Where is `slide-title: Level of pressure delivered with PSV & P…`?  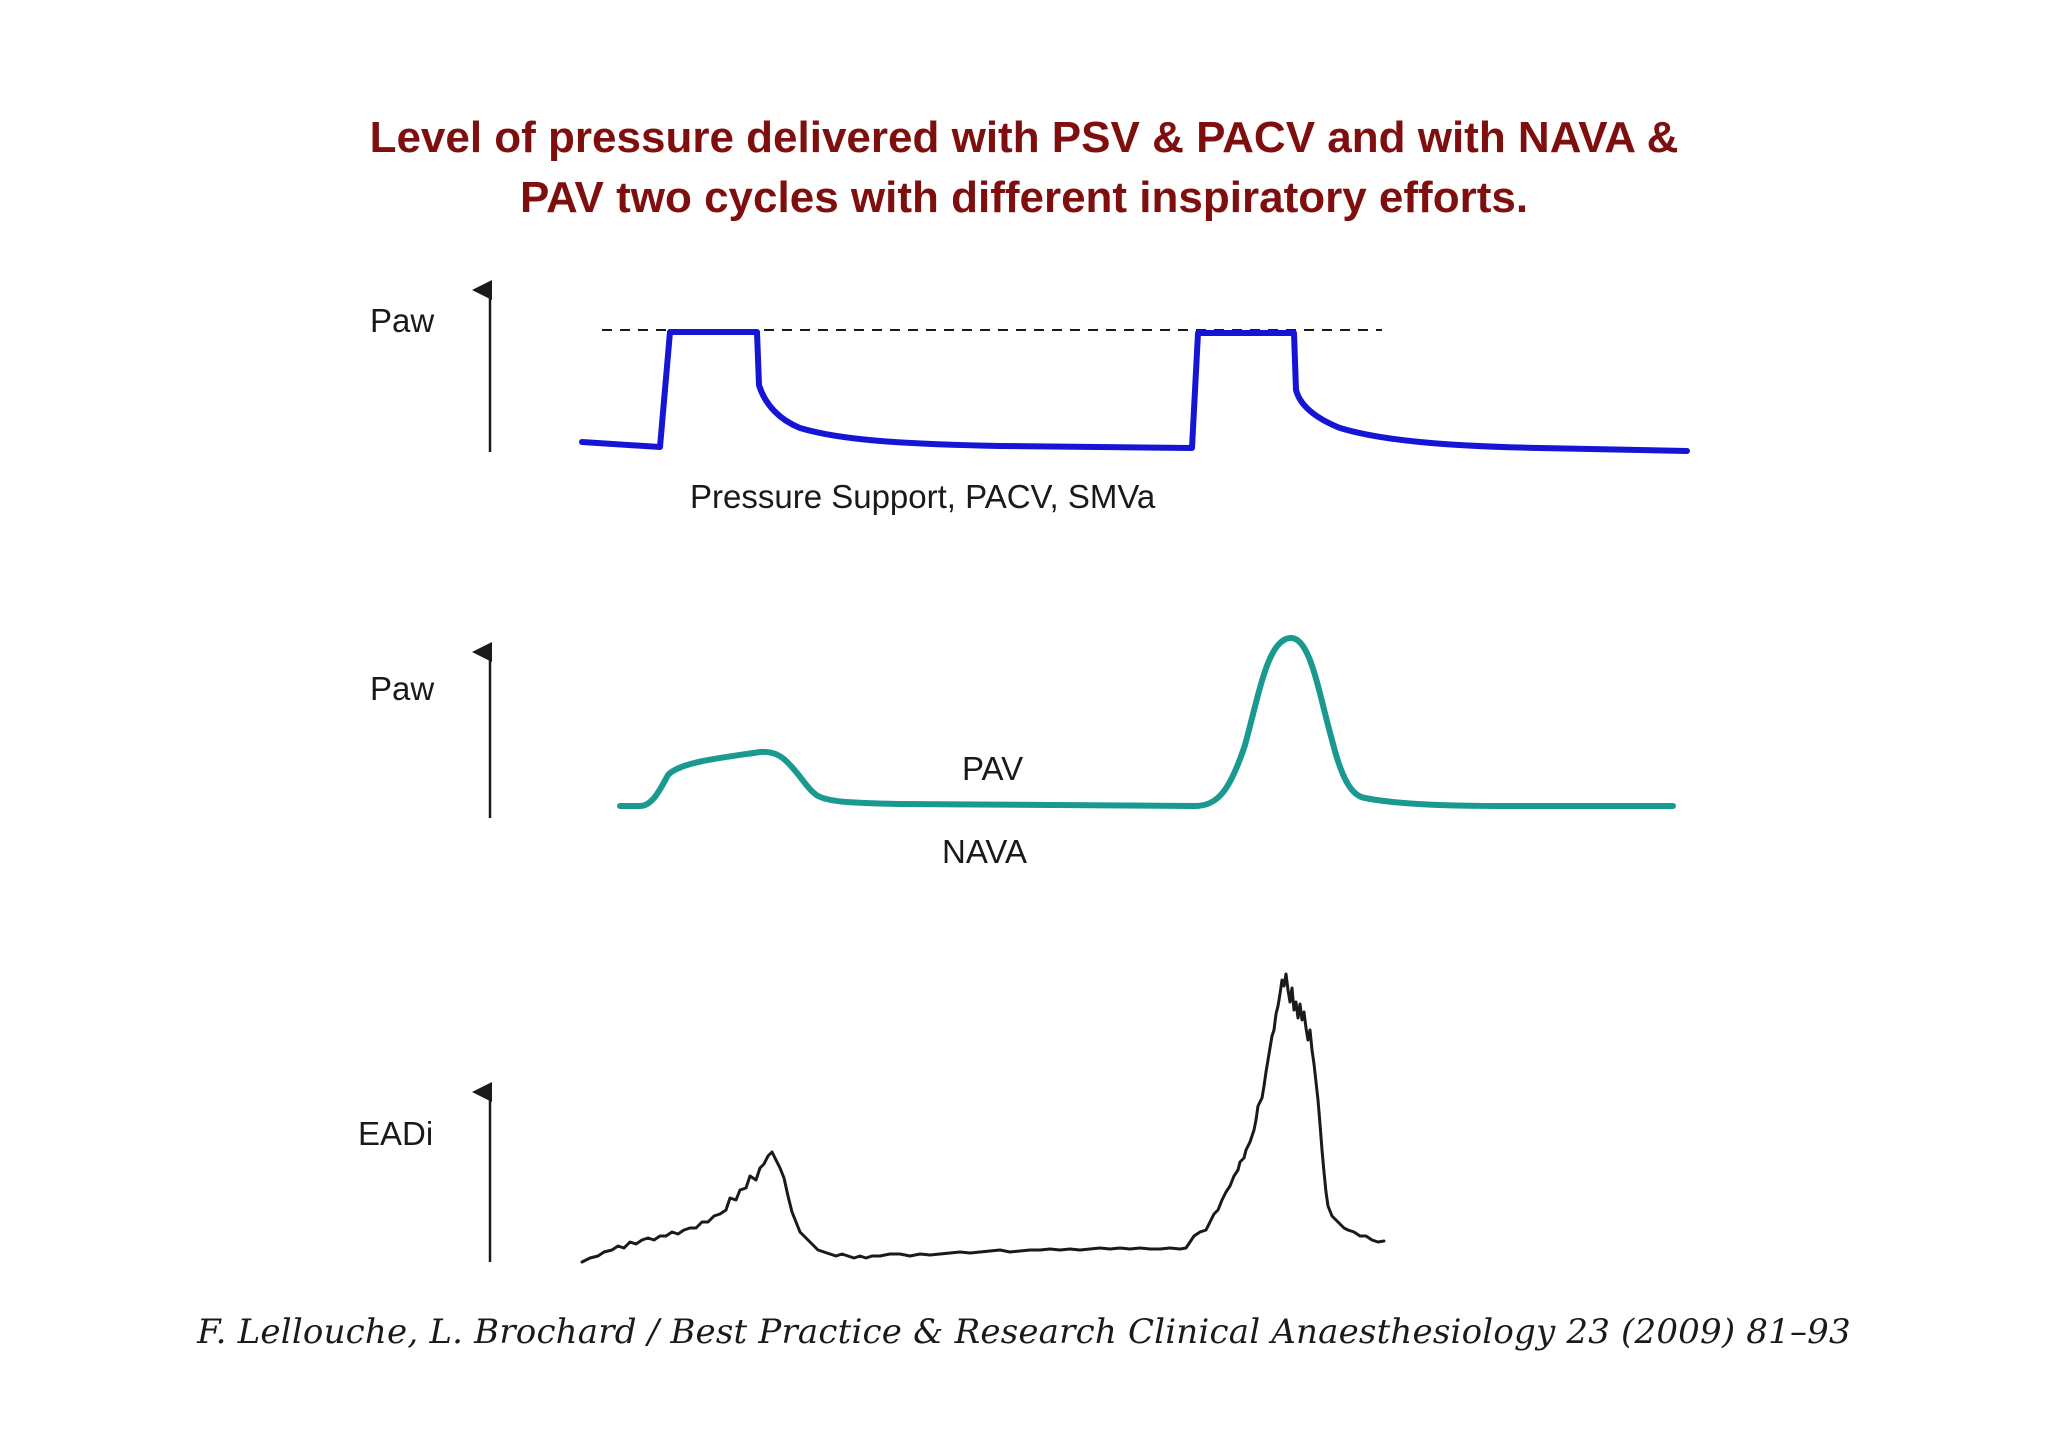
slide-title: Level of pressure delivered with PSV & P… is located at coordinates (1024, 168).